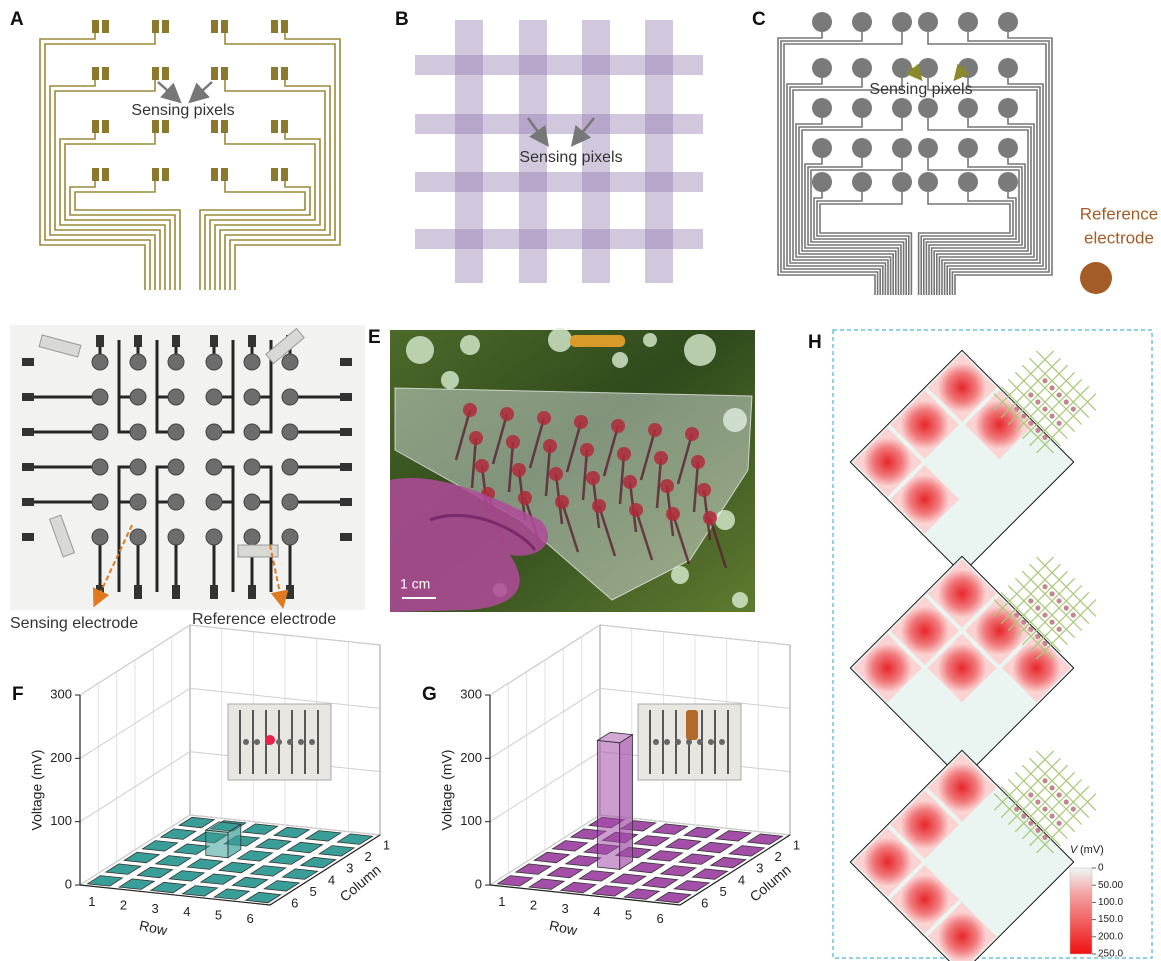 Image resolution: width=1161 pixels, height=961 pixels. I want to click on y-axis-label: Voltage (mV), so click(447, 790).